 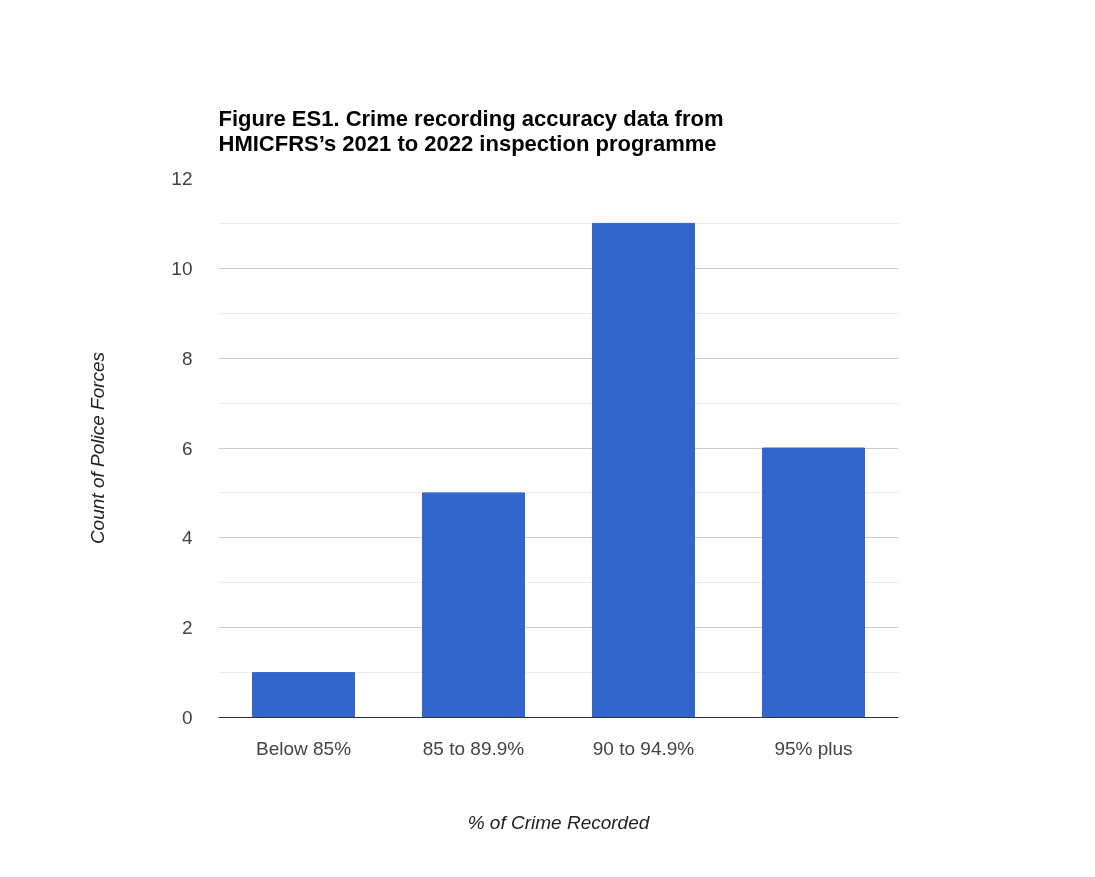 I want to click on y-tick-label: 4, so click(x=187, y=538).